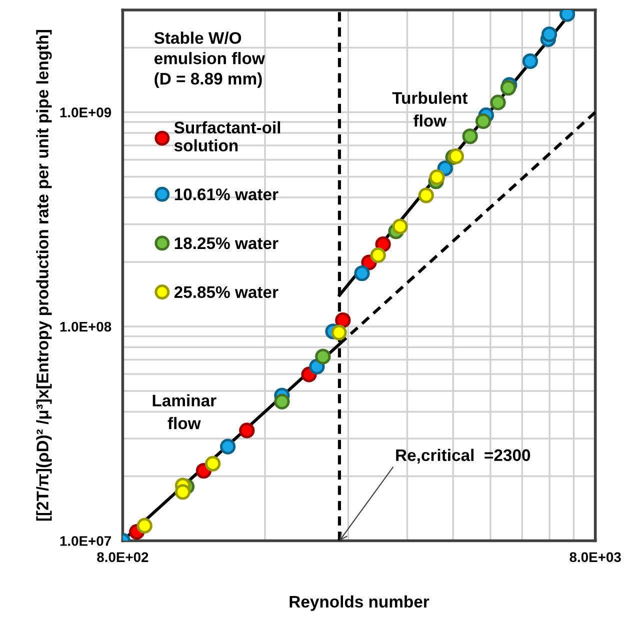 Image resolution: width=626 pixels, height=623 pixels. Describe the element at coordinates (226, 243) in the screenshot. I see `legend-label: 18.25% water` at that location.